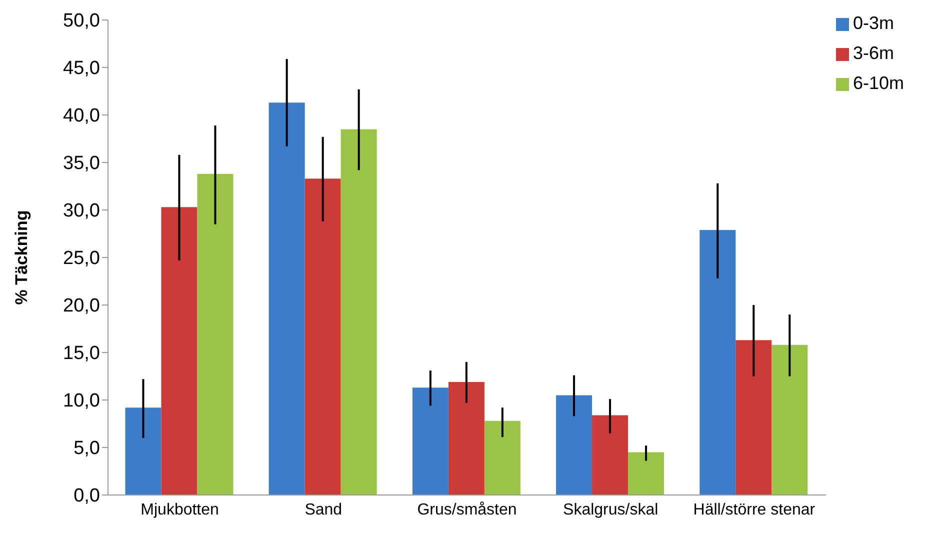 This screenshot has height=538, width=944. Describe the element at coordinates (81, 259) in the screenshot. I see `y-tick-label: 25,0` at that location.